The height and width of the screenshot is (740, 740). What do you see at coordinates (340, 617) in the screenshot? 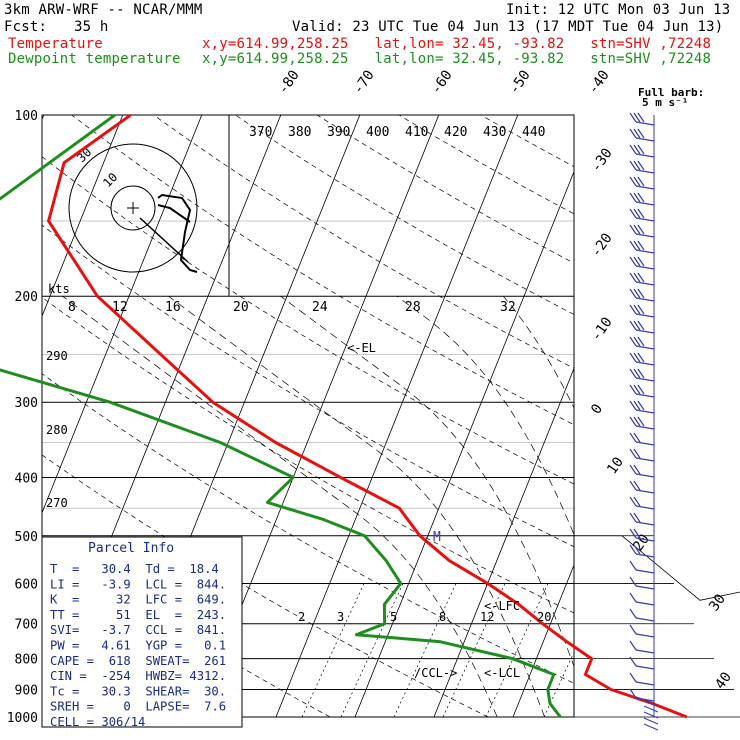
I see `mixing-ratio-label: 3` at bounding box center [340, 617].